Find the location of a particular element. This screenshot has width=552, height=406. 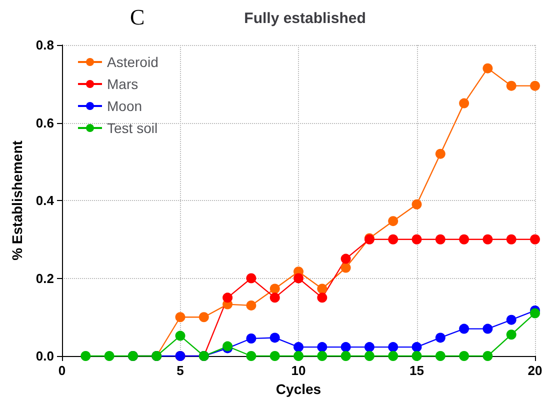

y-tick-label: 0.0 is located at coordinates (45, 356).